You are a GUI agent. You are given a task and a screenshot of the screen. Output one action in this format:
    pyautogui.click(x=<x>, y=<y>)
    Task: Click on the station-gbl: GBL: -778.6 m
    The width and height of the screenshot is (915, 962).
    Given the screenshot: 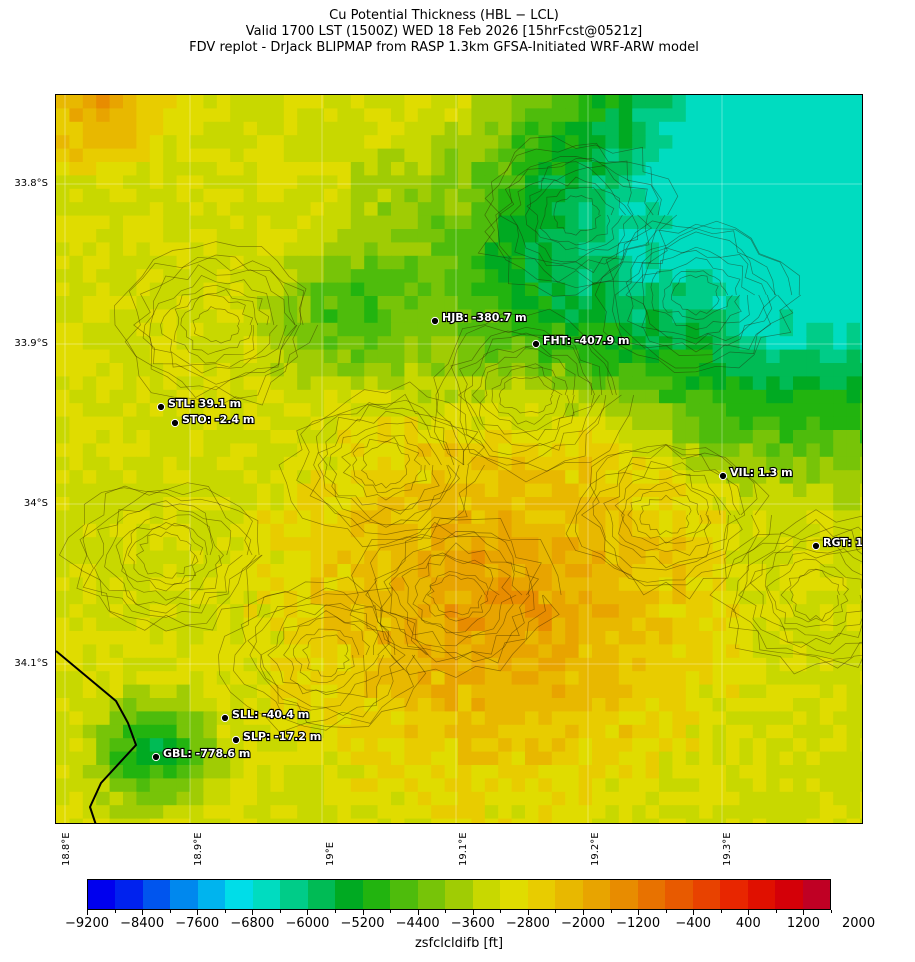 What is the action you would take?
    pyautogui.click(x=201, y=754)
    